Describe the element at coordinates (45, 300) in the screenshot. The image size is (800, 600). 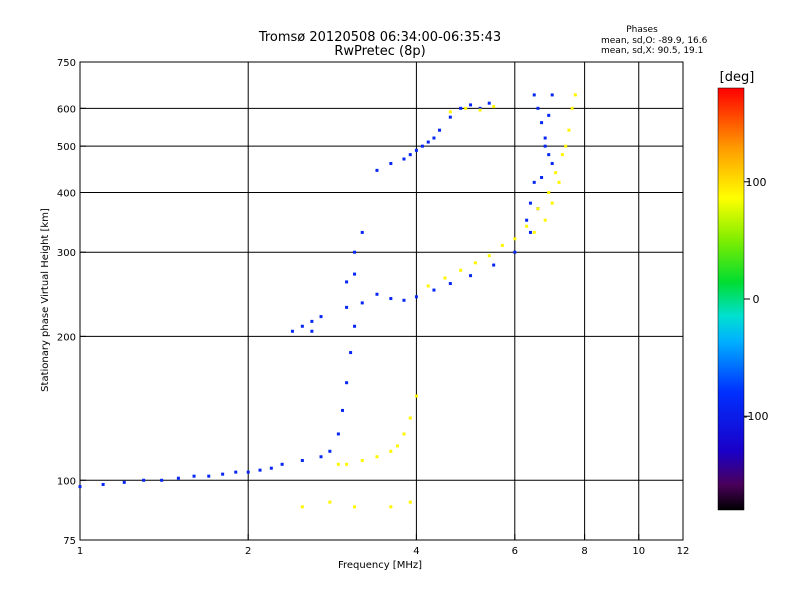
I see `y-axis-label: Stationary phase Virtual Height [km]` at that location.